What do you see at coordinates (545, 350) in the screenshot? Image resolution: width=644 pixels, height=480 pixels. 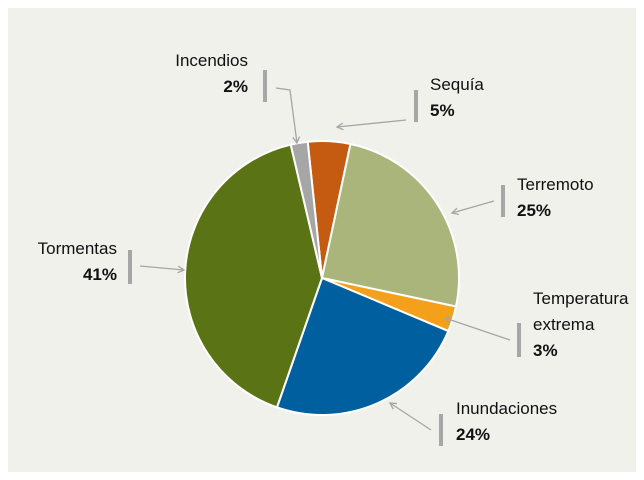 I see `value-label: 3%` at bounding box center [545, 350].